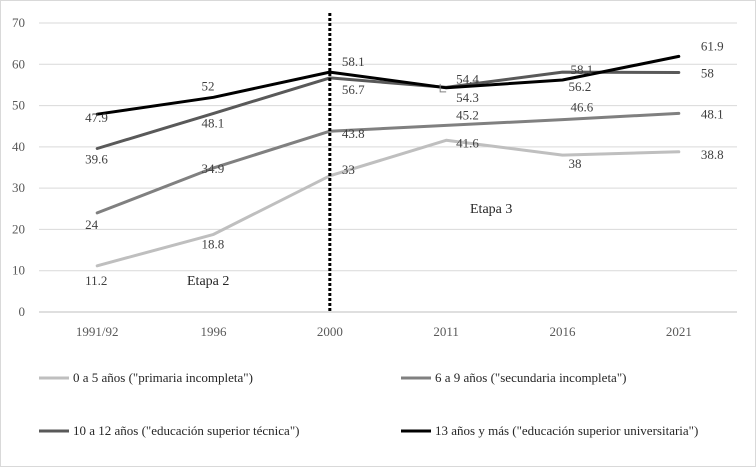  I want to click on data-label-superior-tecnica: 48.1, so click(213, 122).